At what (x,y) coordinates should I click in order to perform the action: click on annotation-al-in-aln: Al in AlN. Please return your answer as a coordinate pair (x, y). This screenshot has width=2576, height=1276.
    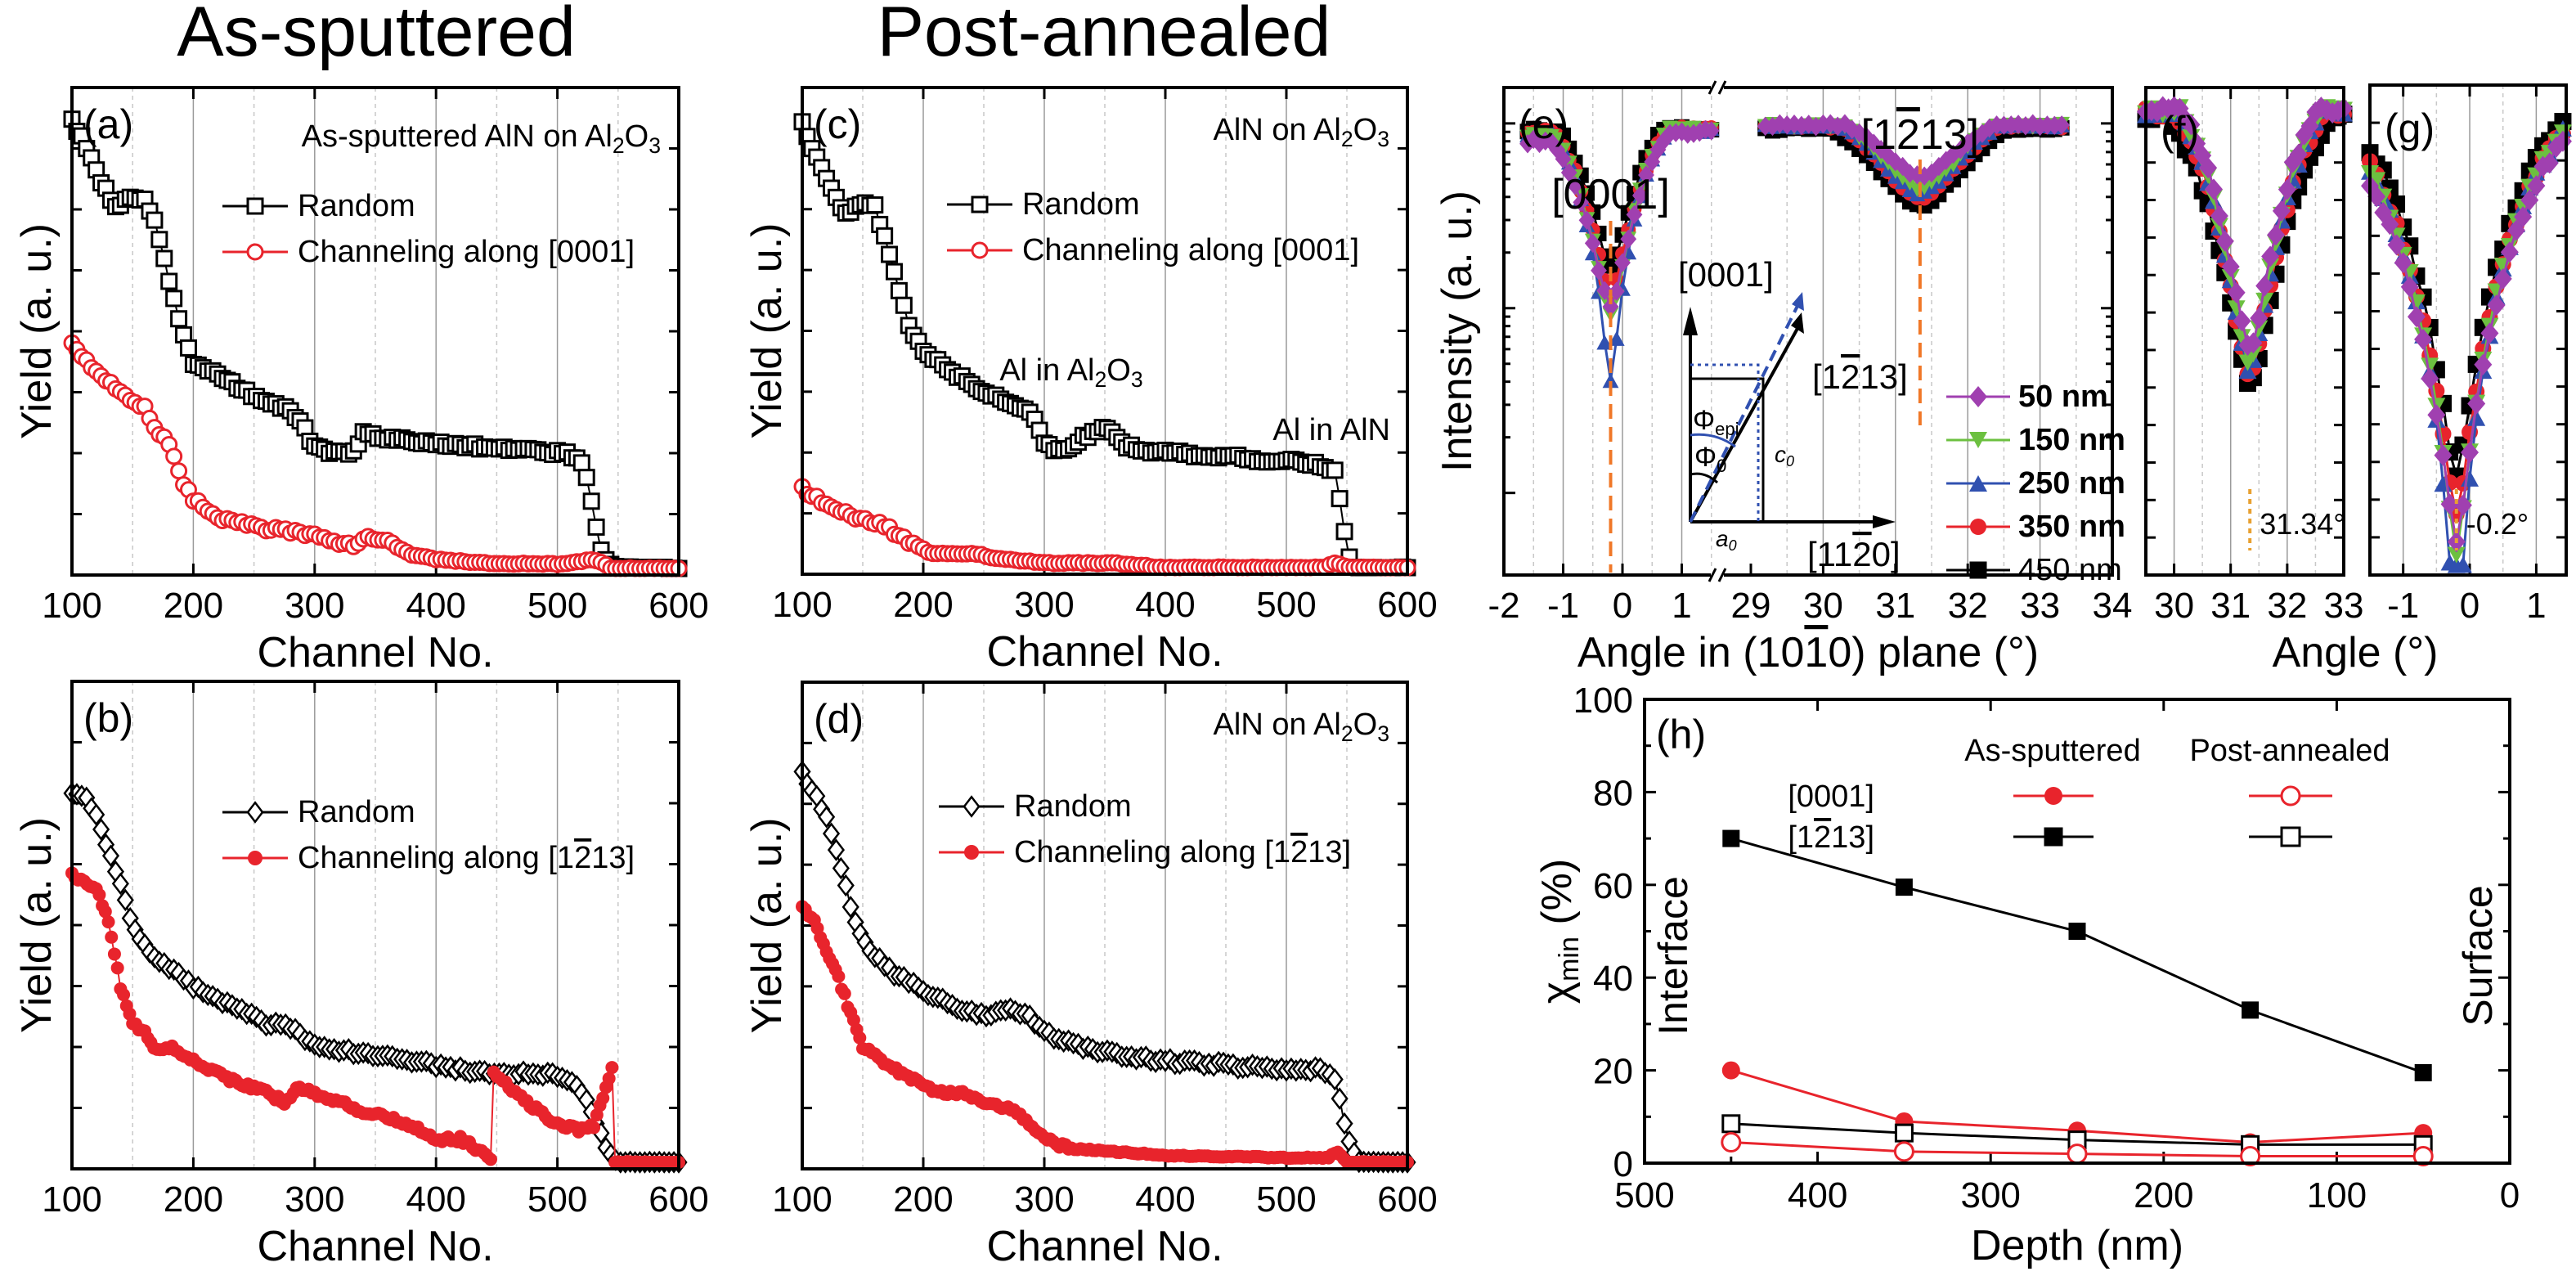
    Looking at the image, I should click on (1331, 430).